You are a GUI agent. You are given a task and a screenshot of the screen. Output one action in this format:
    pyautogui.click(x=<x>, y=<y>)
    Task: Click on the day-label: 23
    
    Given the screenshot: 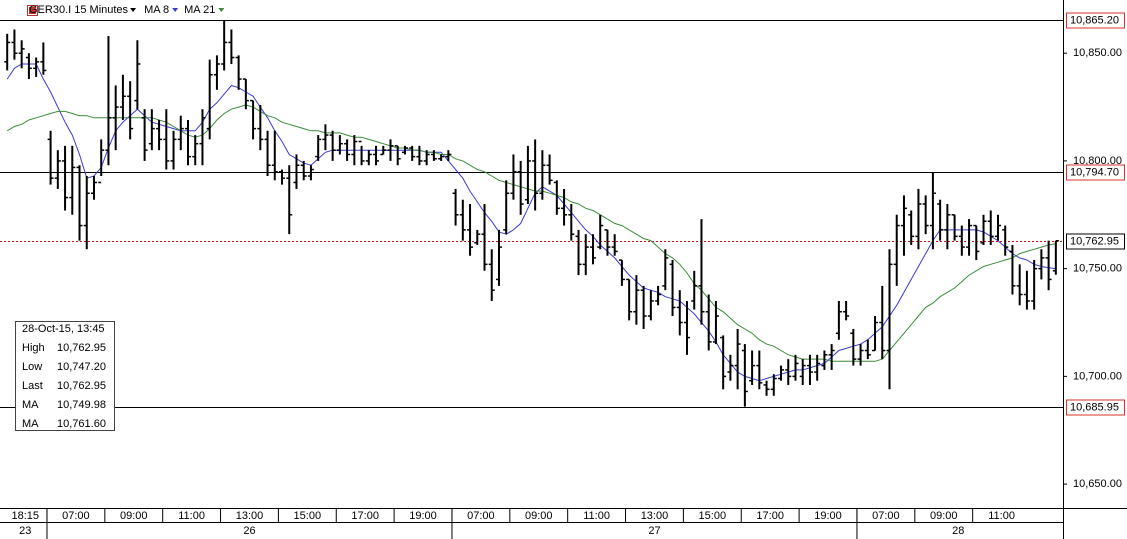 What is the action you would take?
    pyautogui.click(x=25, y=531)
    